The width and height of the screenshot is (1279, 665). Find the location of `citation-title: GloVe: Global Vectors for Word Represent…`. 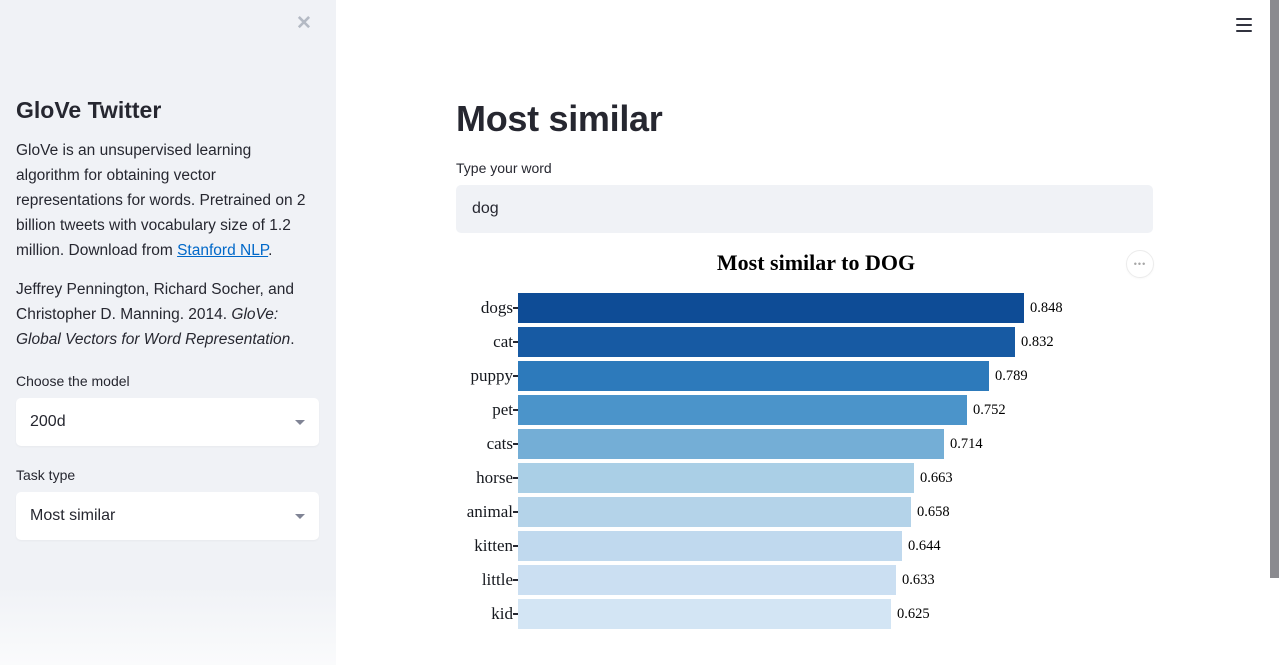

citation-title: GloVe: Global Vectors for Word Represent… is located at coordinates (153, 327).